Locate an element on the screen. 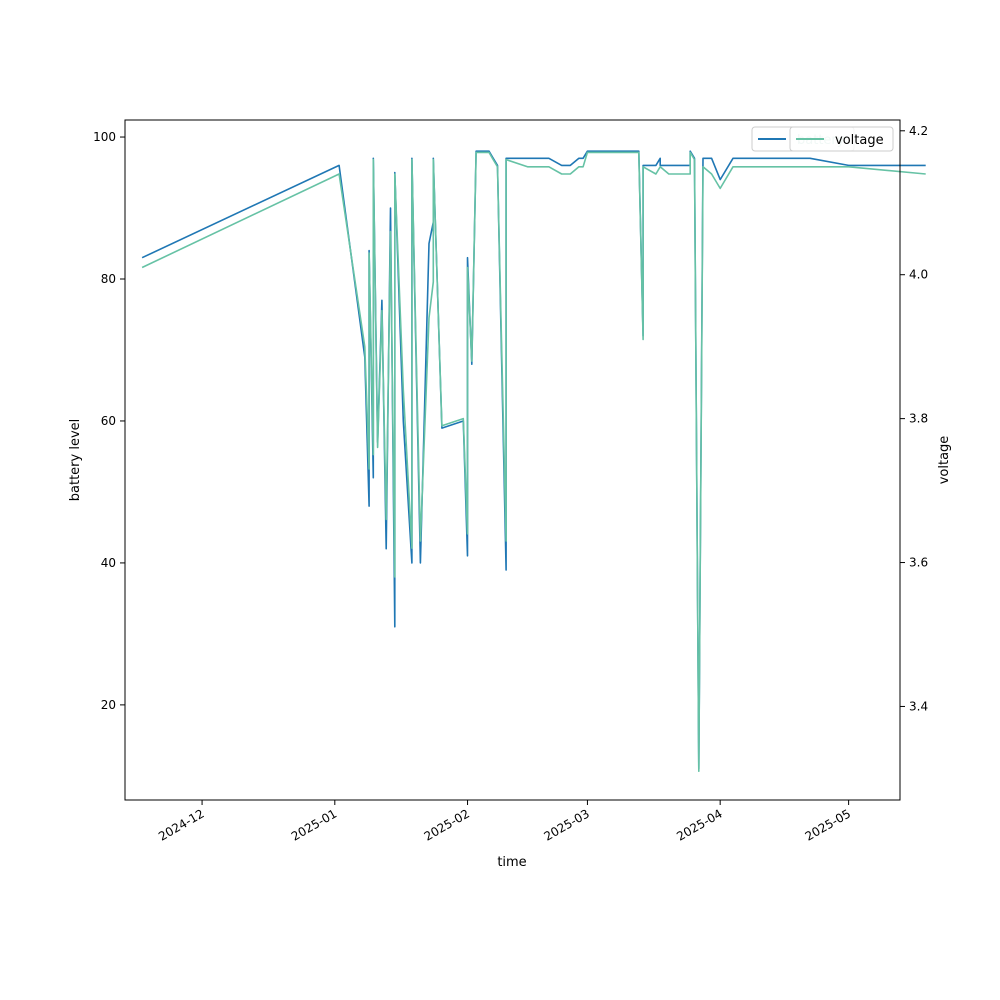  y2-tick-label: 3.6 is located at coordinates (918, 563).